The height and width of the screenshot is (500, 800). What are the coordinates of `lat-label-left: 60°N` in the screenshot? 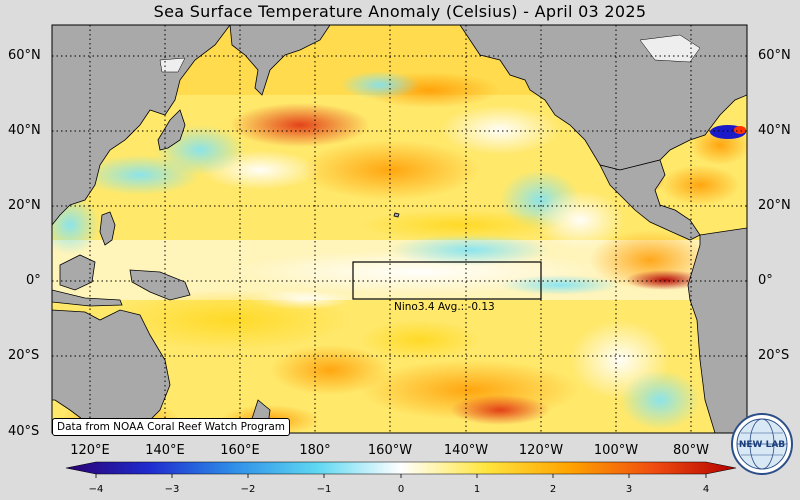 It's located at (24, 55).